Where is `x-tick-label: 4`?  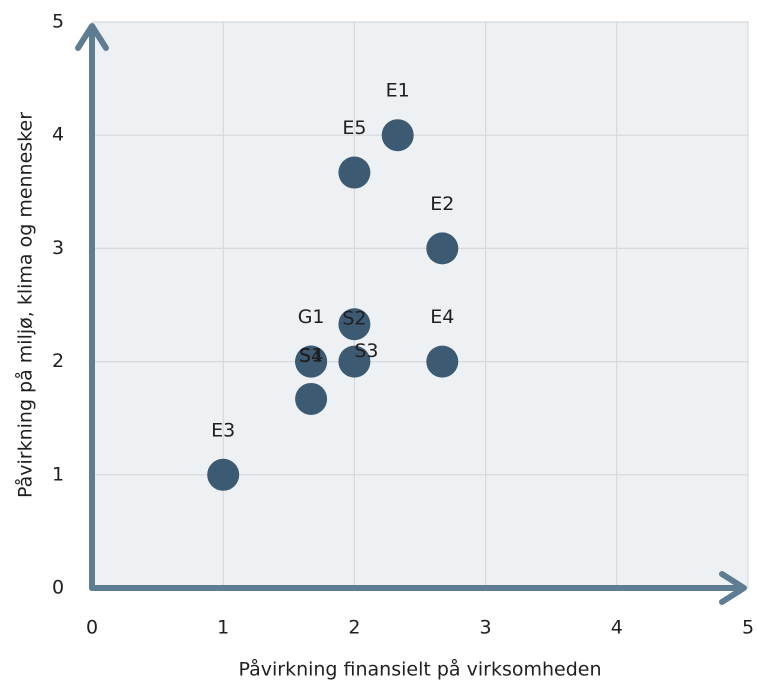 x-tick-label: 4 is located at coordinates (617, 628).